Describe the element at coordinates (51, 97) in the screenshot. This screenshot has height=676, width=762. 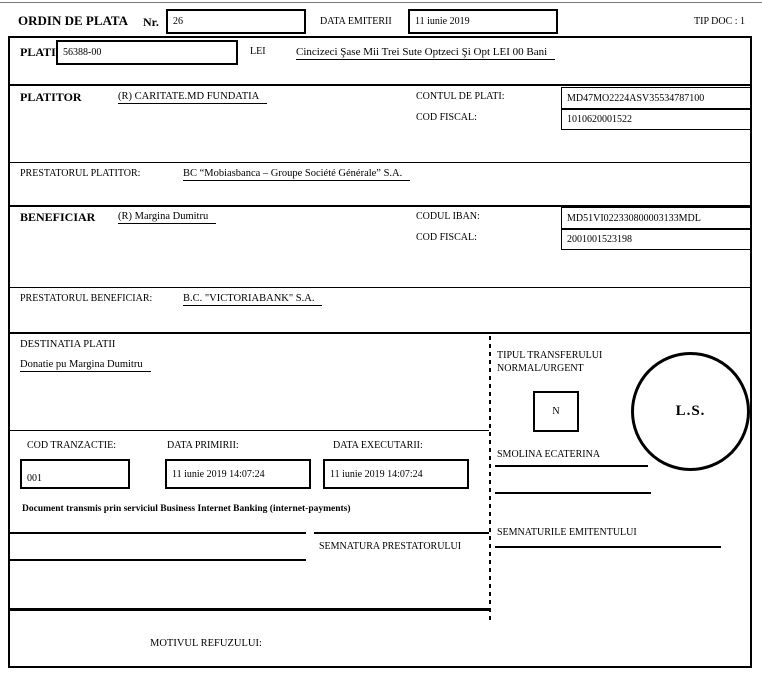
I see `payer-label: PLATITOR` at that location.